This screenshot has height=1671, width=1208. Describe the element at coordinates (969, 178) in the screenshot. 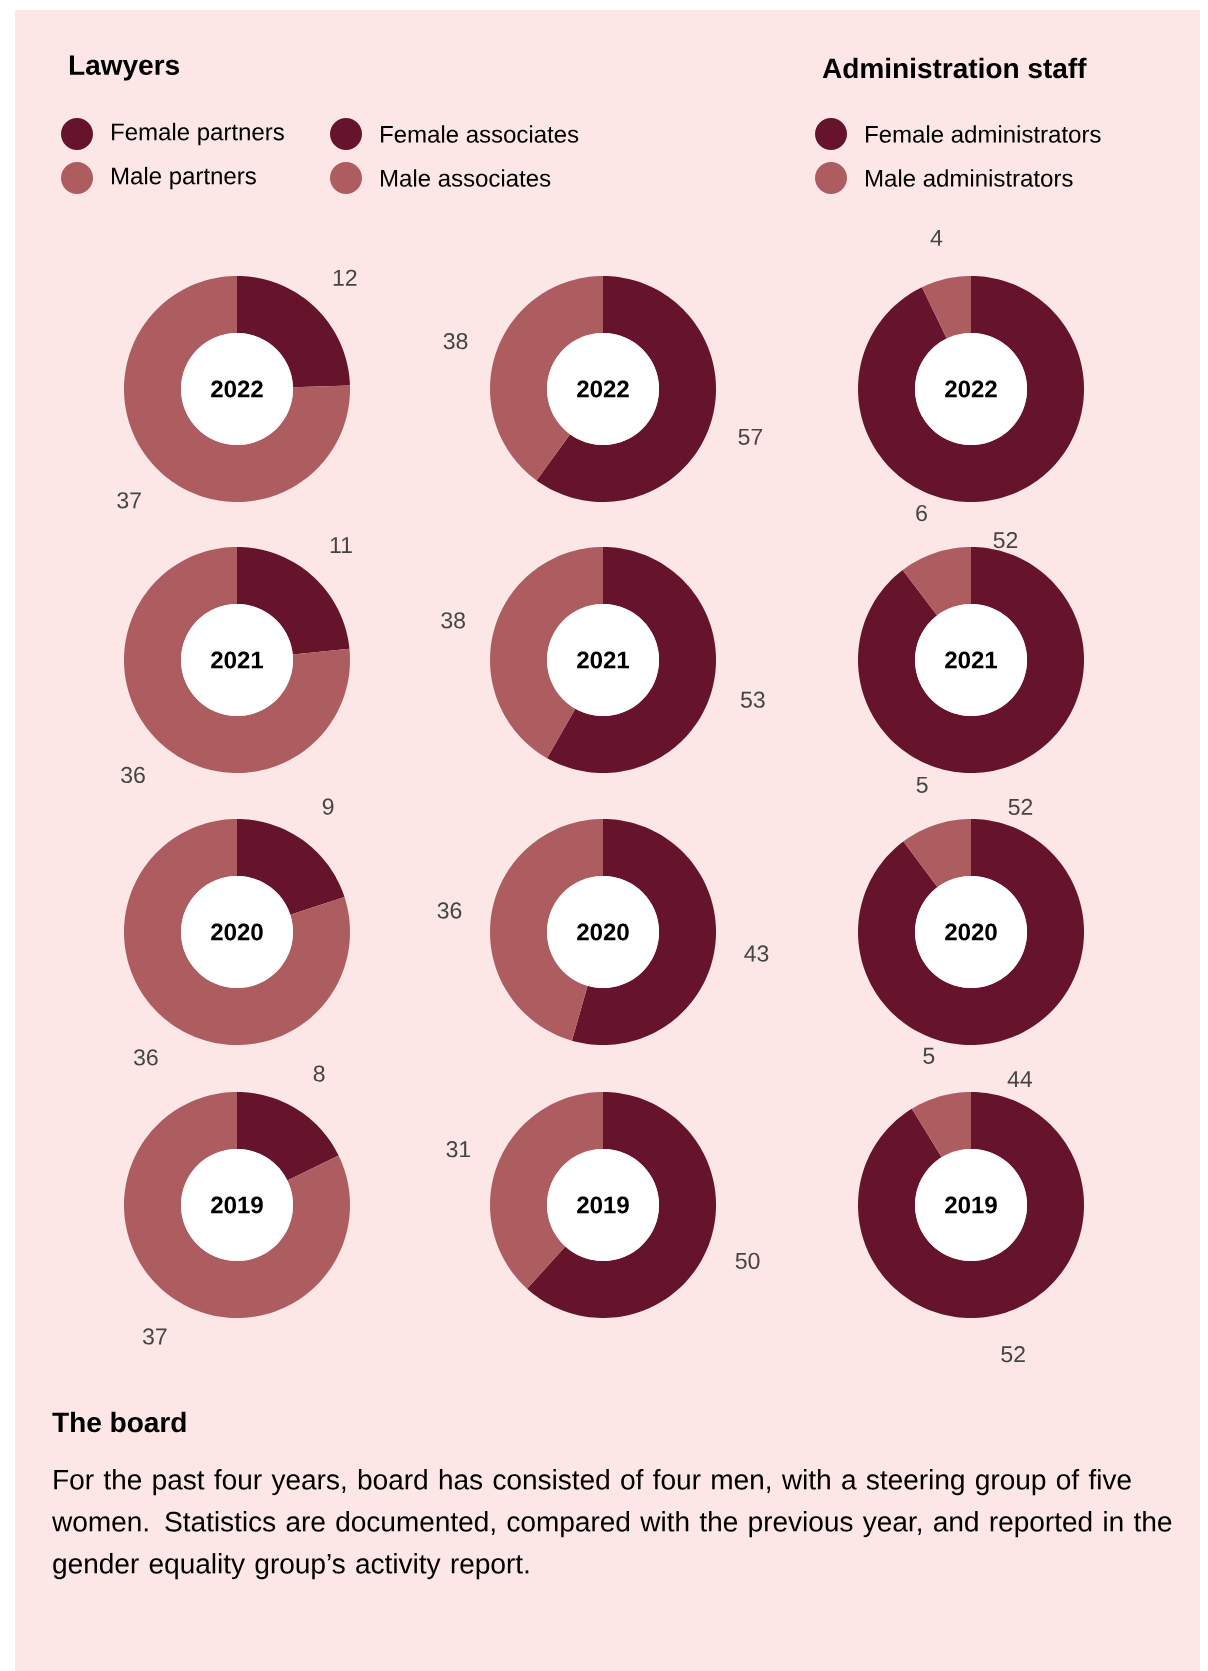

I see `legend-label: Male administrators` at that location.